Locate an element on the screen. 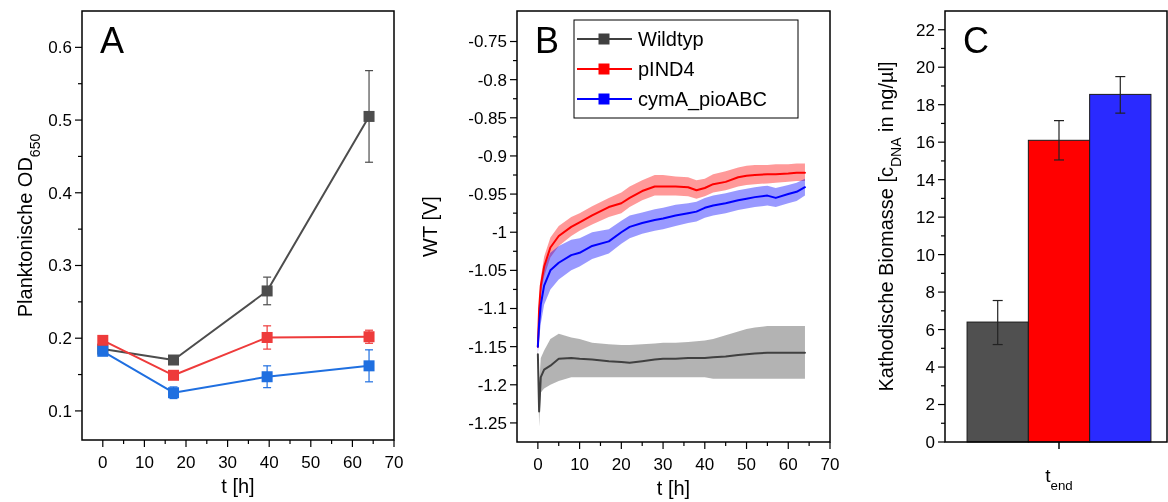 This screenshot has height=502, width=1168. y-axis-title: WT [V] is located at coordinates (430, 226).